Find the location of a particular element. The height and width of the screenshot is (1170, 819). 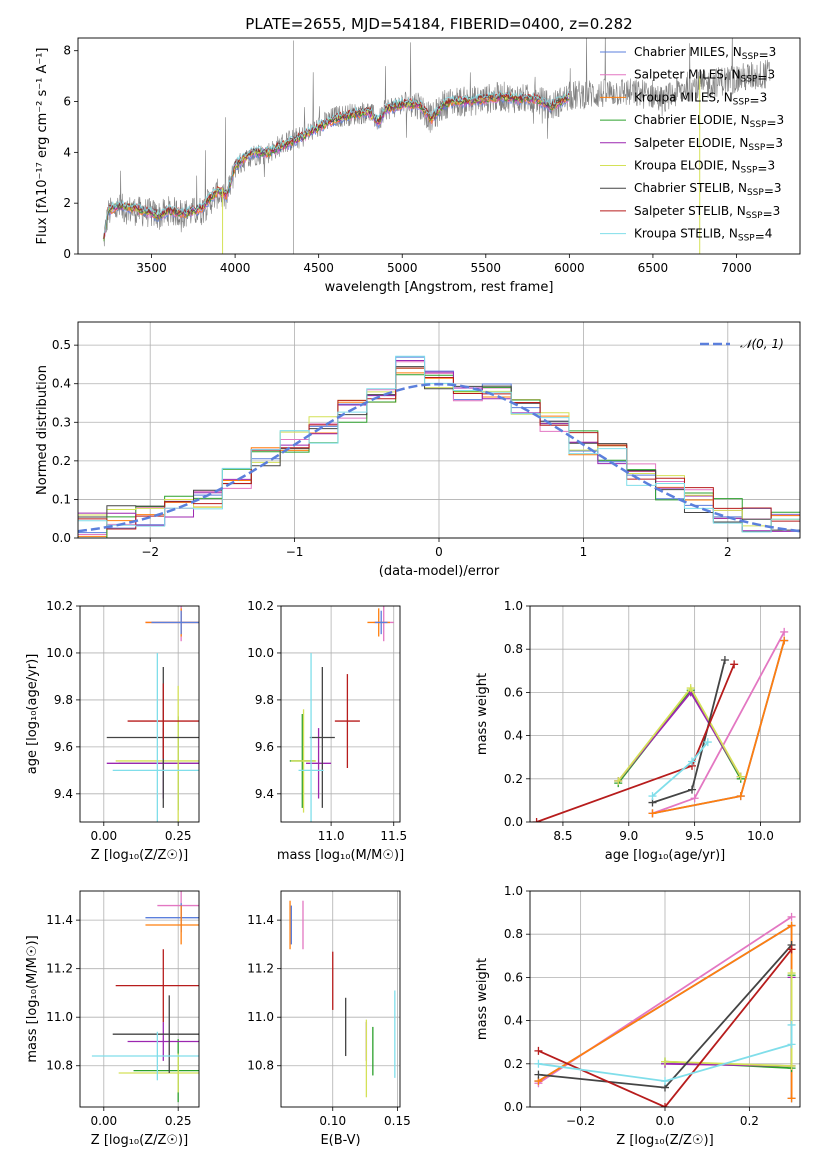

histogram-salpeter-miles is located at coordinates (439, 448).